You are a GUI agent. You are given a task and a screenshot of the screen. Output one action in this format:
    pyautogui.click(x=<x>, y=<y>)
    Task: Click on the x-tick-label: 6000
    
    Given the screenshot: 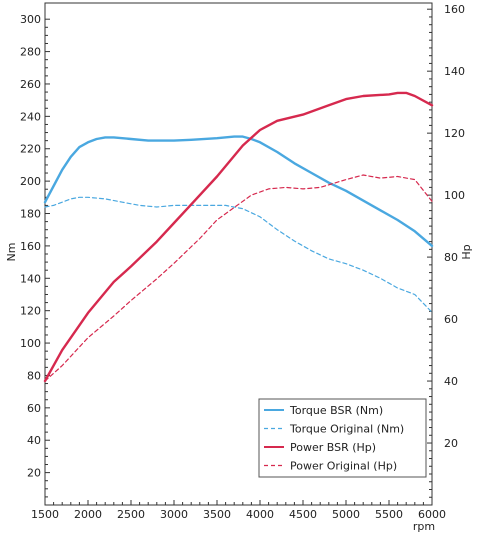 What is the action you would take?
    pyautogui.click(x=432, y=514)
    